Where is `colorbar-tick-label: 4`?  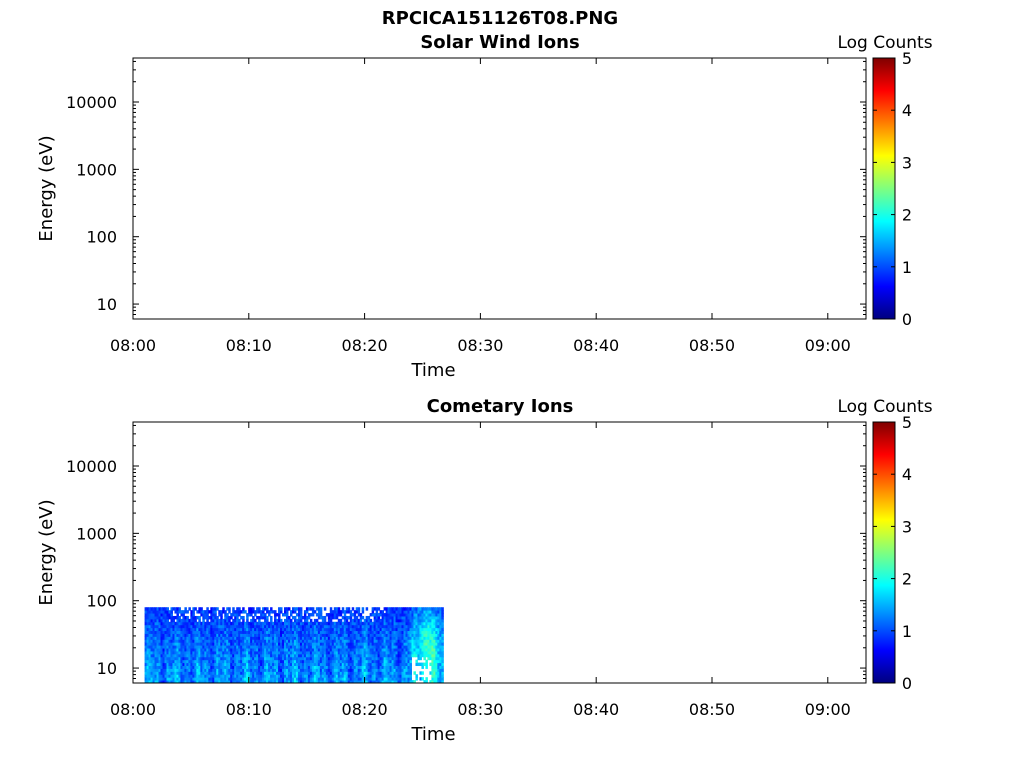 colorbar-tick-label: 4 is located at coordinates (907, 110).